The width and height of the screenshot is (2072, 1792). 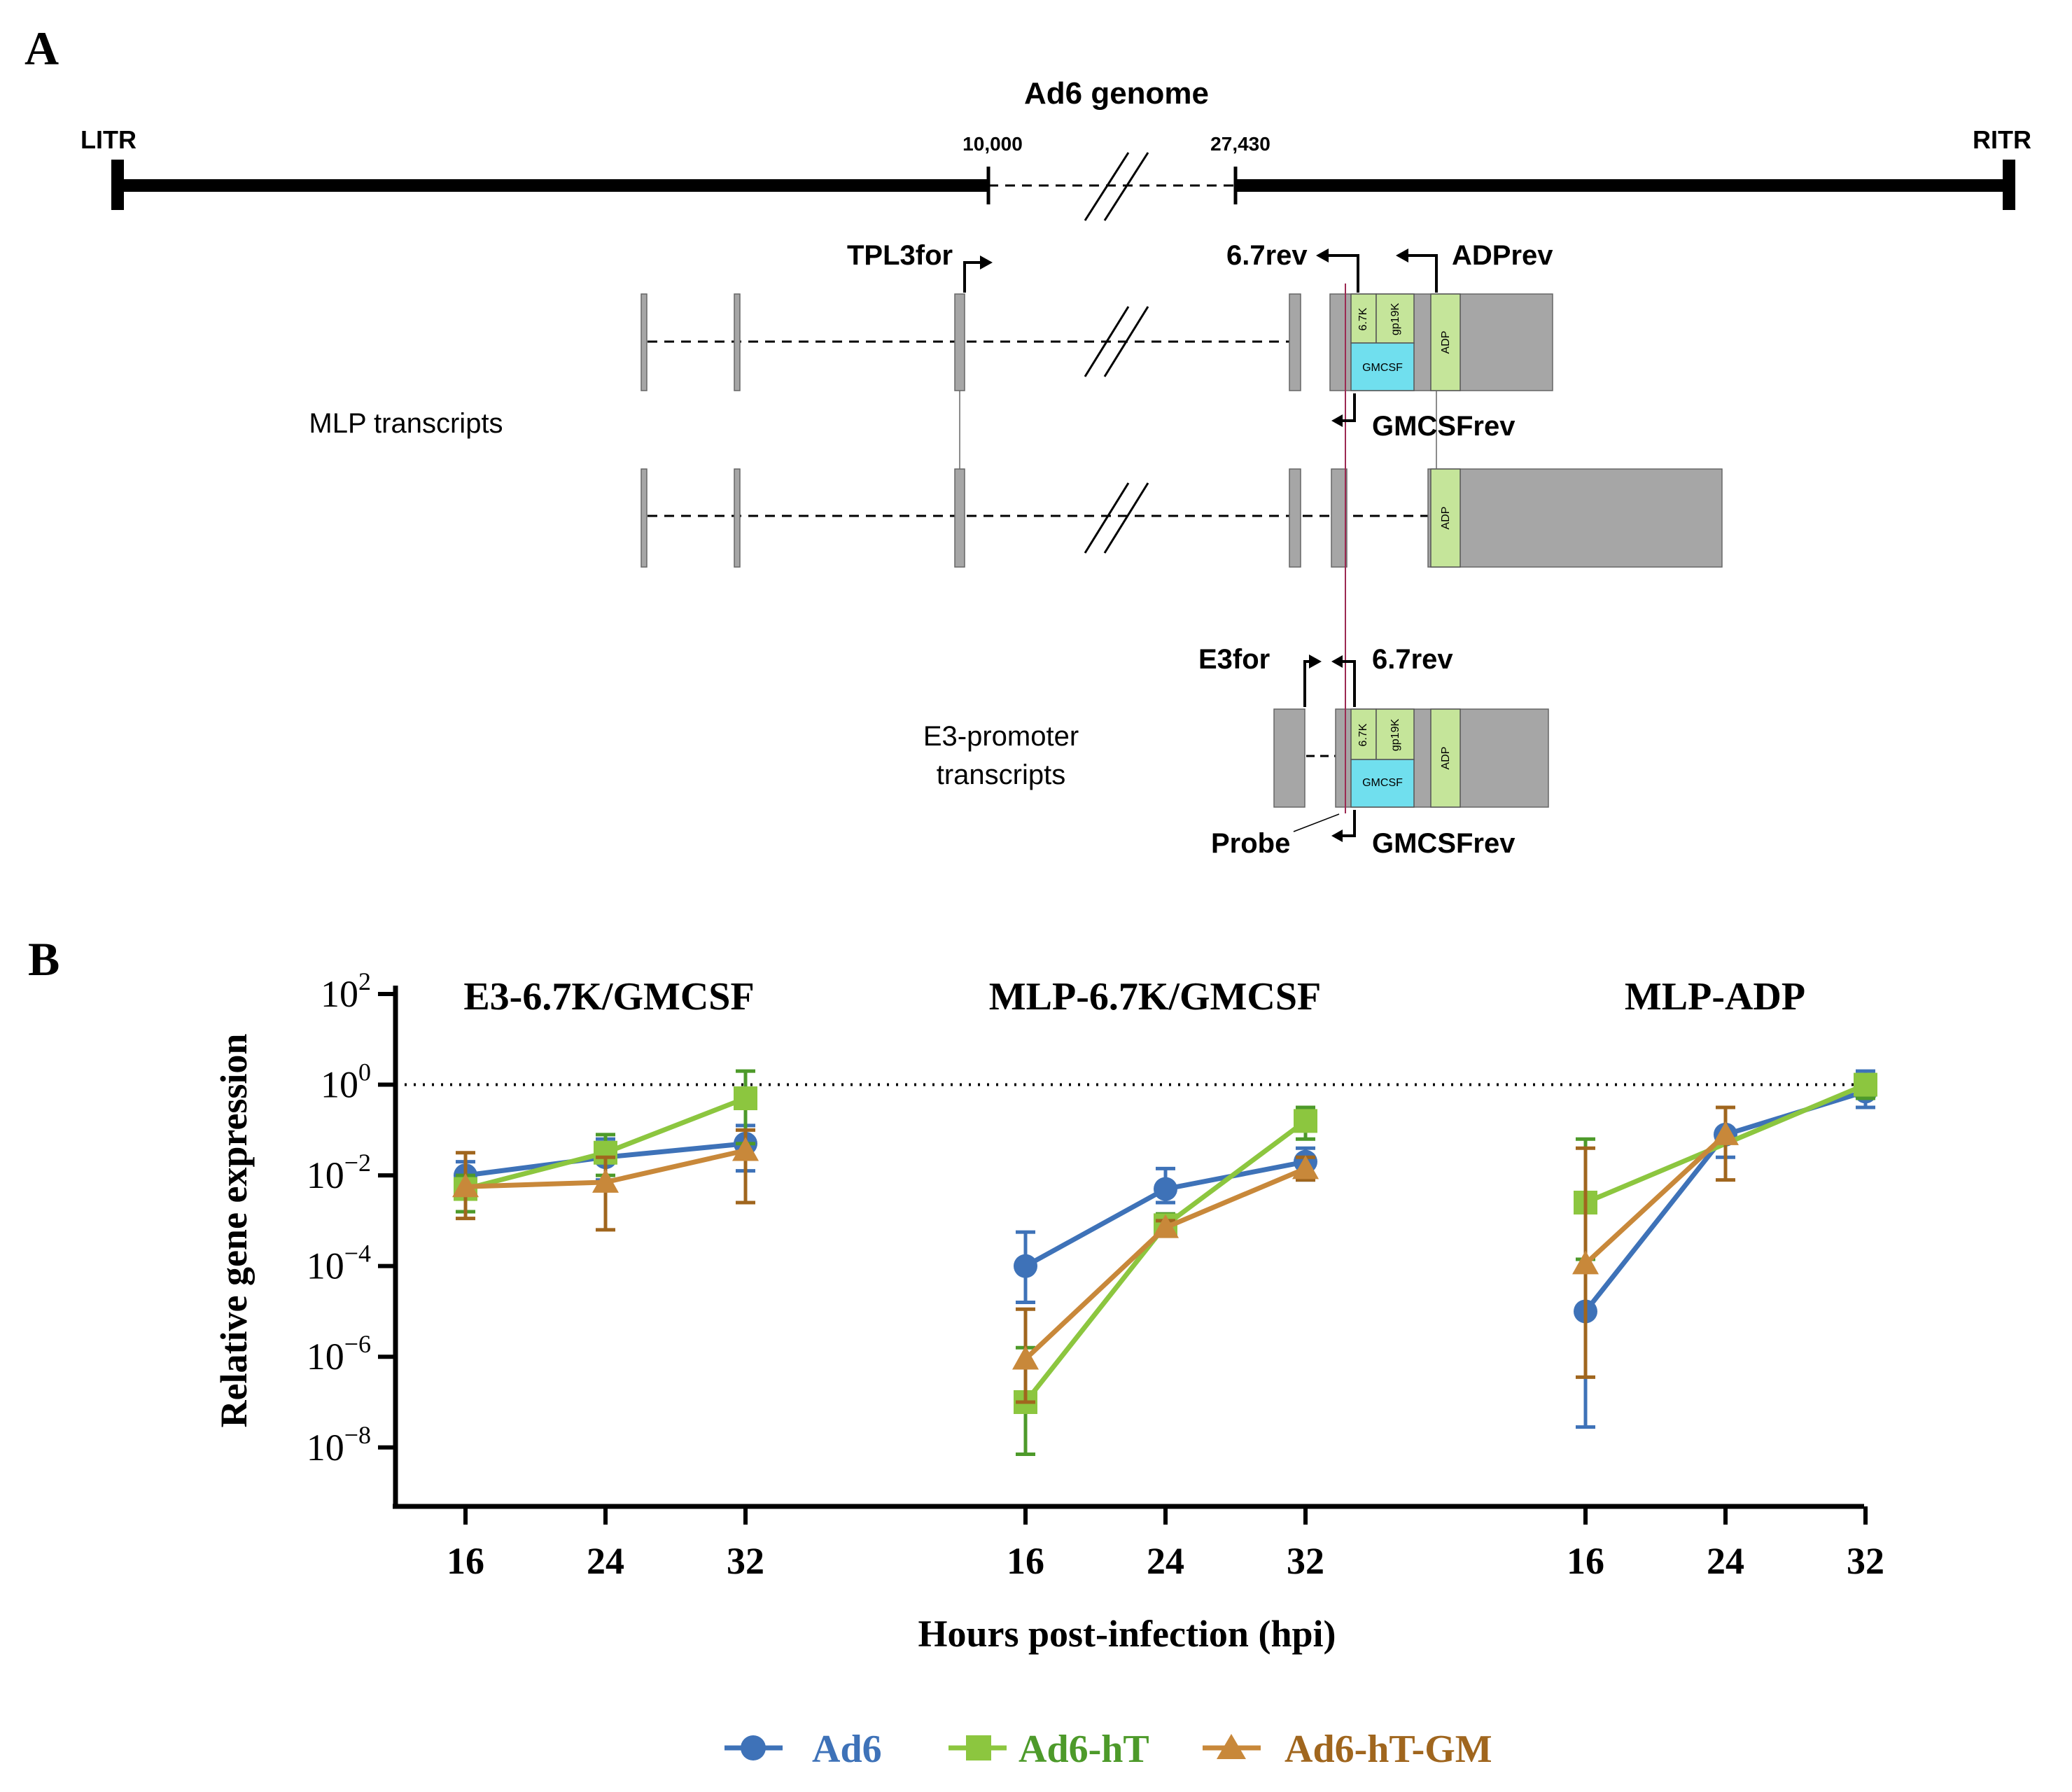 I want to click on series-line-ad6-ht-mlp-6-7k-gmcsf, so click(x=1165, y=1261).